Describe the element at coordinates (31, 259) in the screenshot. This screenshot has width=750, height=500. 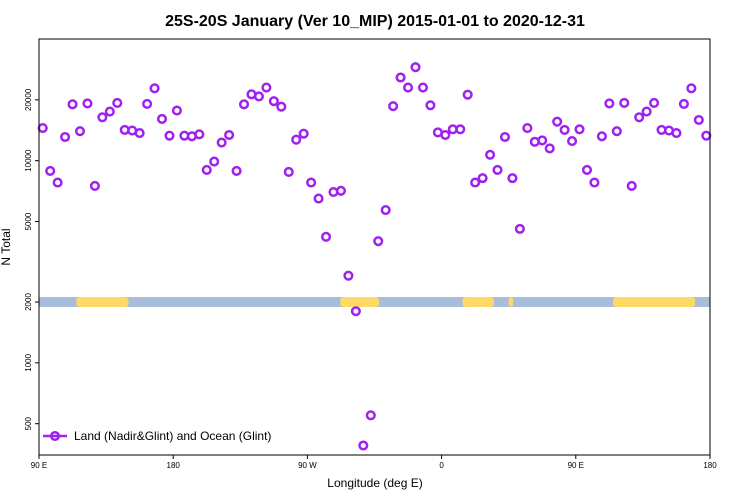
I see `y-axis-ticks: 500 1000 2000 5000 10000 20000` at that location.